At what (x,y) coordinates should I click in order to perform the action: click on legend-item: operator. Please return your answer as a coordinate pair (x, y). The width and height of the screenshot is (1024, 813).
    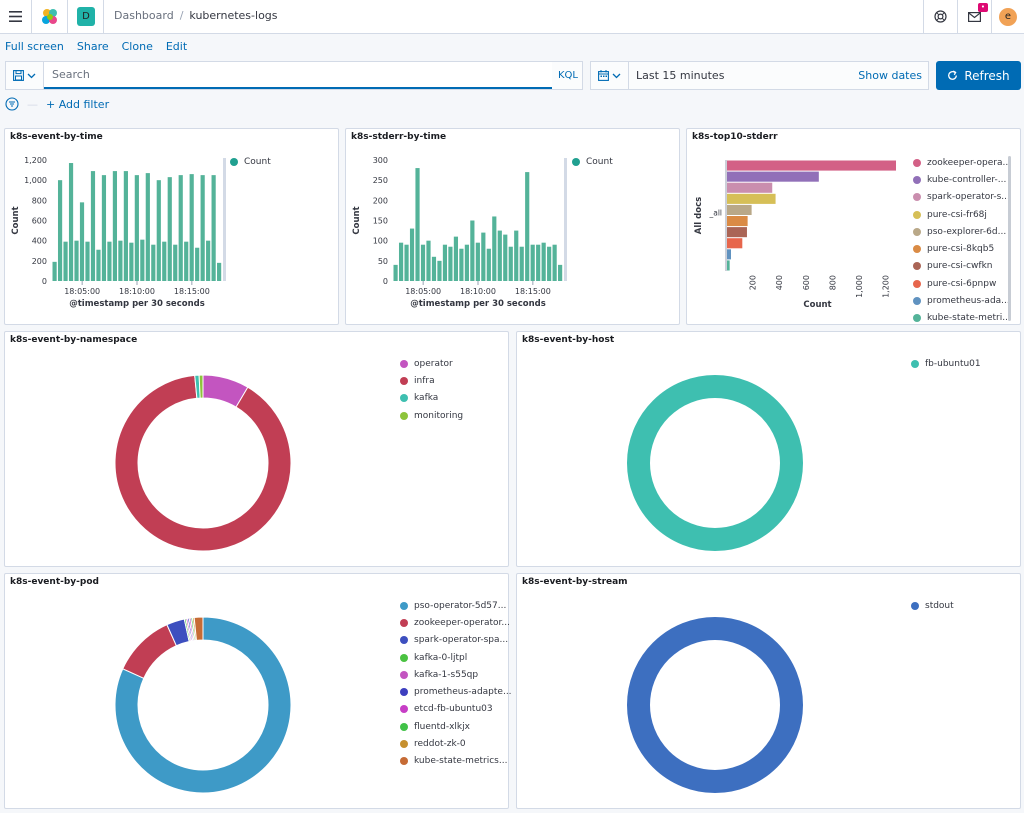
    Looking at the image, I should click on (431, 363).